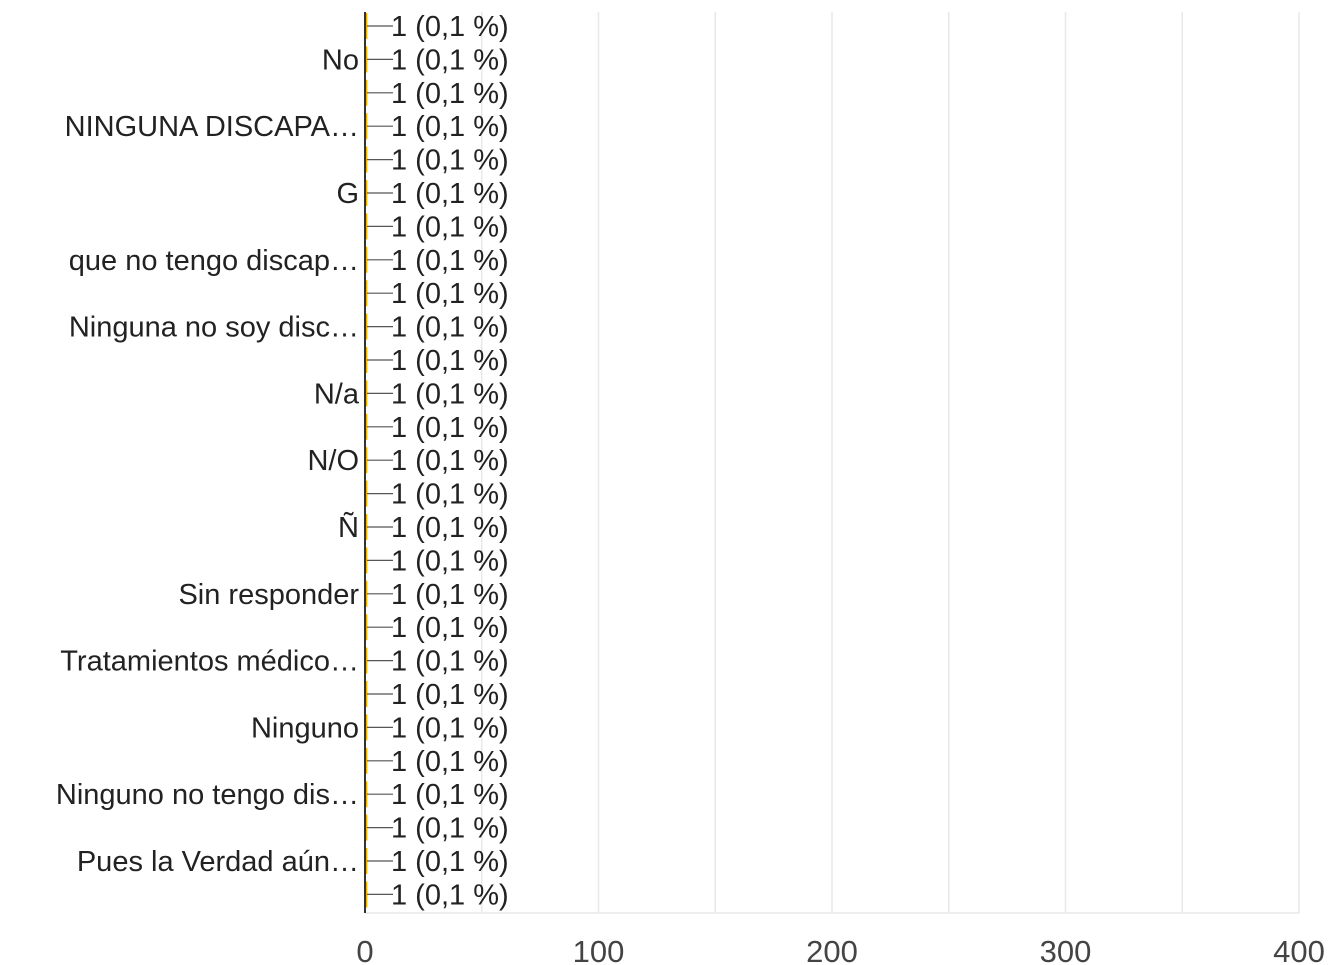 This screenshot has height=965, width=1331. Describe the element at coordinates (599, 949) in the screenshot. I see `x-tick-label: 100` at that location.